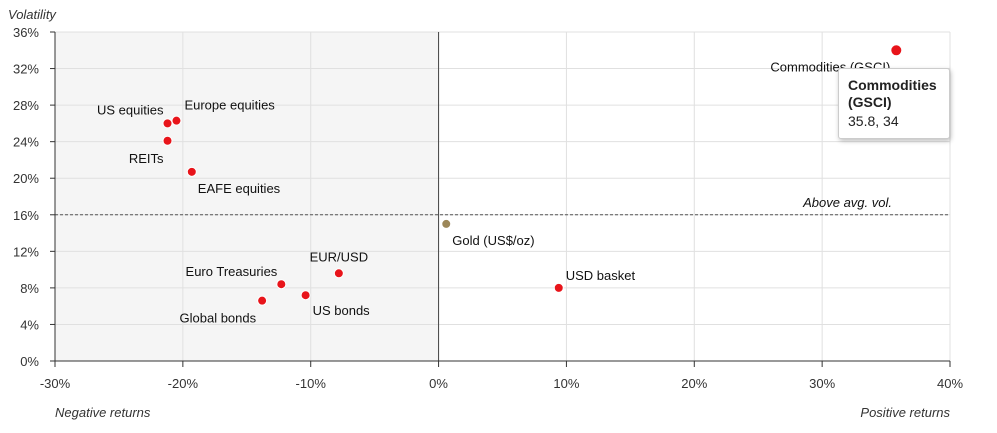  Describe the element at coordinates (26, 251) in the screenshot. I see `y-tick-label: 12%` at that location.